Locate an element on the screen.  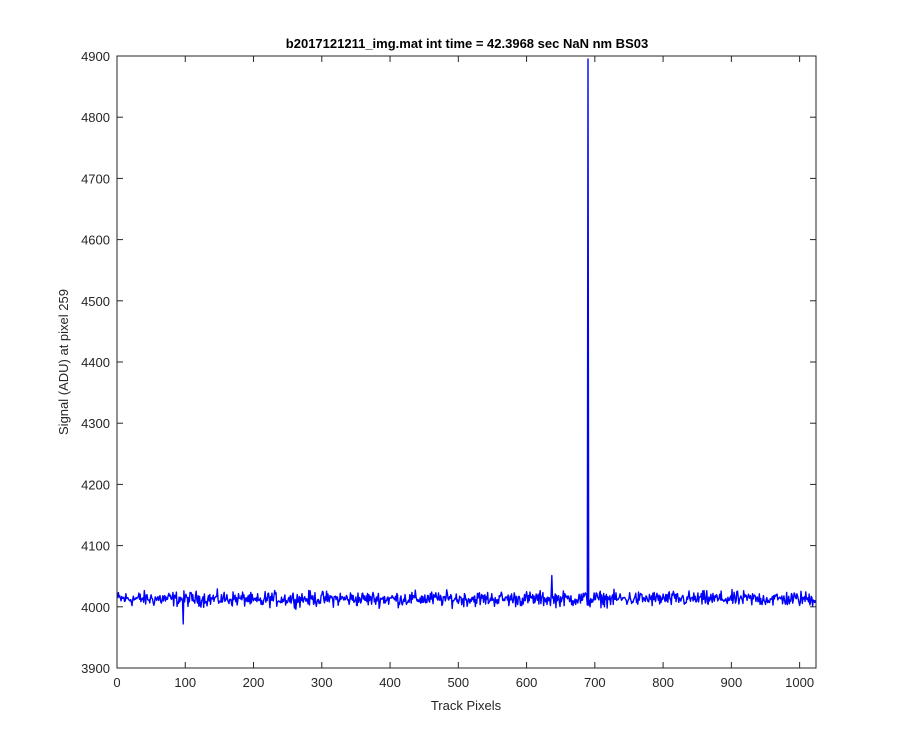
y-tick-label: 3900 is located at coordinates (95, 668).